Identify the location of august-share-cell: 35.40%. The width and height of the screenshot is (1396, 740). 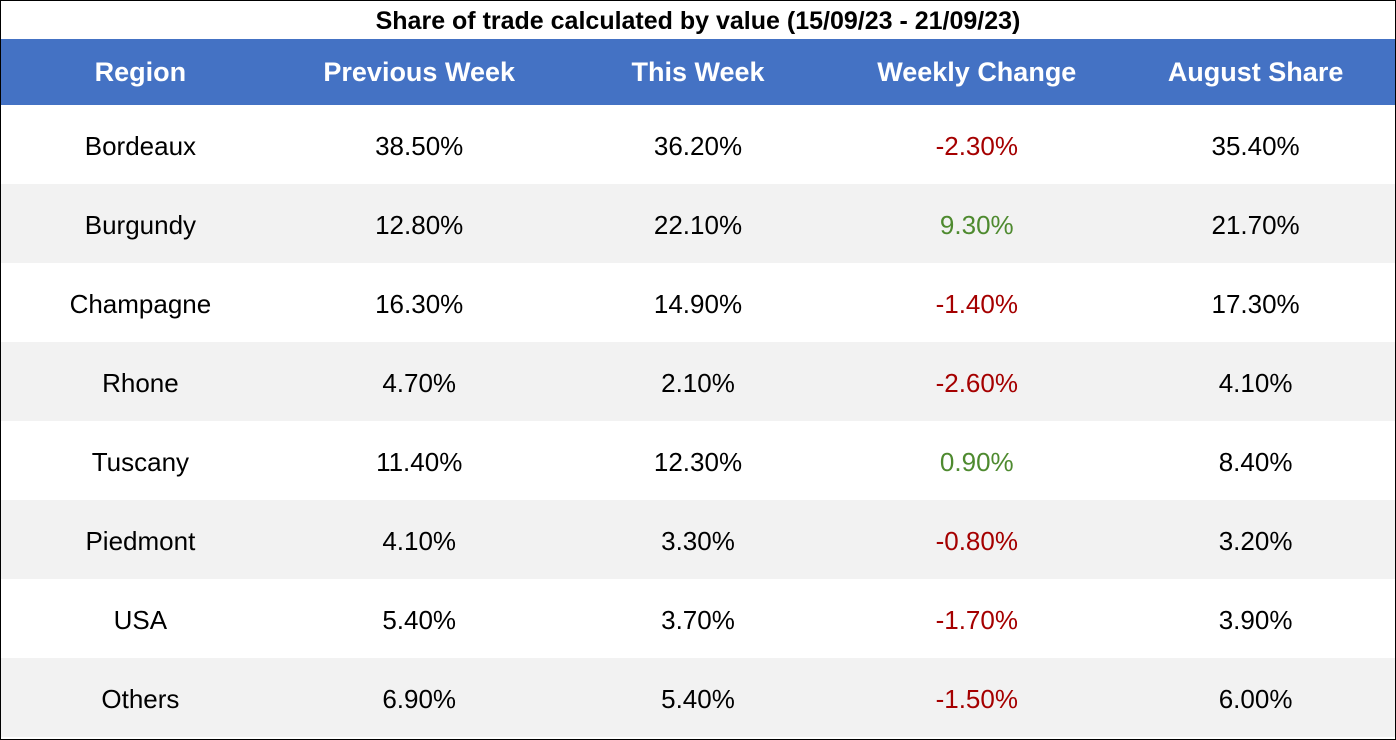
(1255, 146).